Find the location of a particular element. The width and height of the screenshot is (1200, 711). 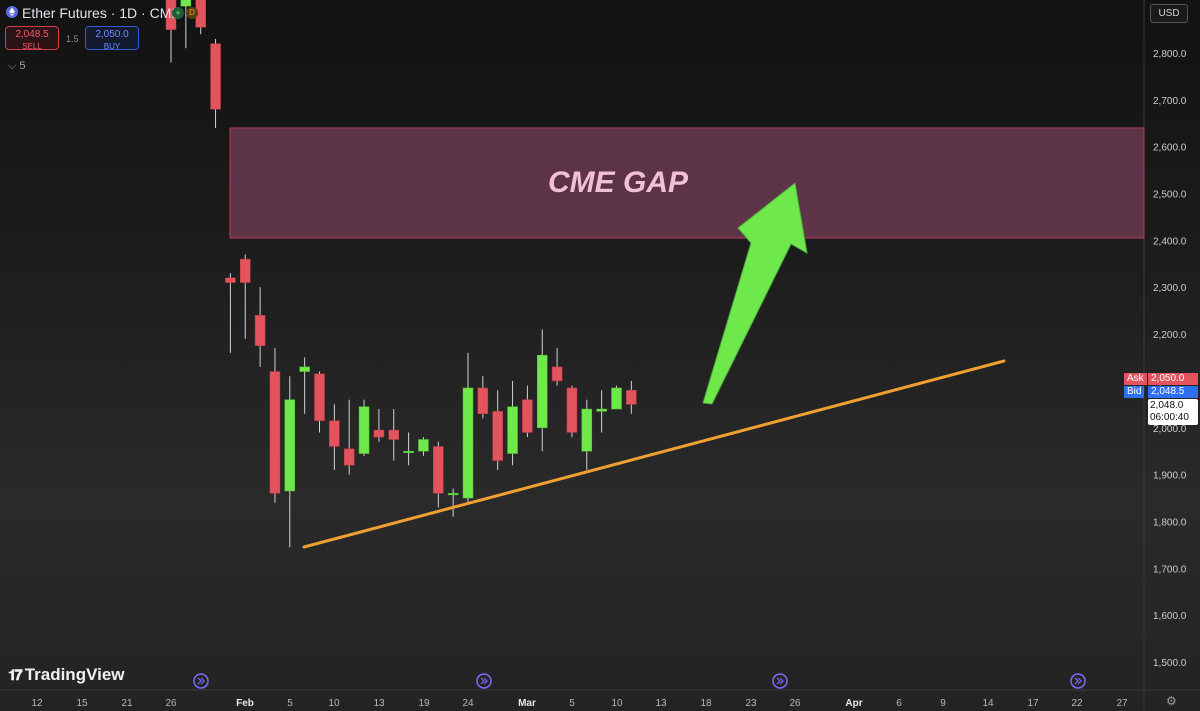

x-tick-label: 23 is located at coordinates (751, 703).